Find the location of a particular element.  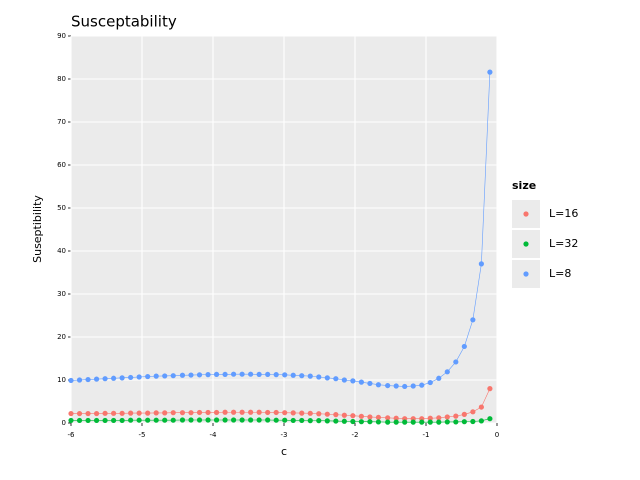

legend-label: L=8 is located at coordinates (560, 273).